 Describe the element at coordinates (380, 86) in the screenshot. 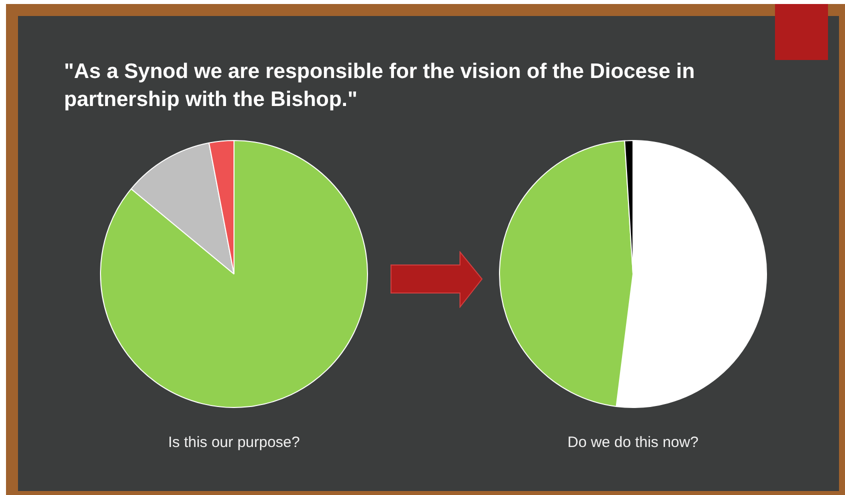

I see `chart-title: "As a Synod we are responsible for the vision of the Diocese in partnership with the Bishop."` at that location.